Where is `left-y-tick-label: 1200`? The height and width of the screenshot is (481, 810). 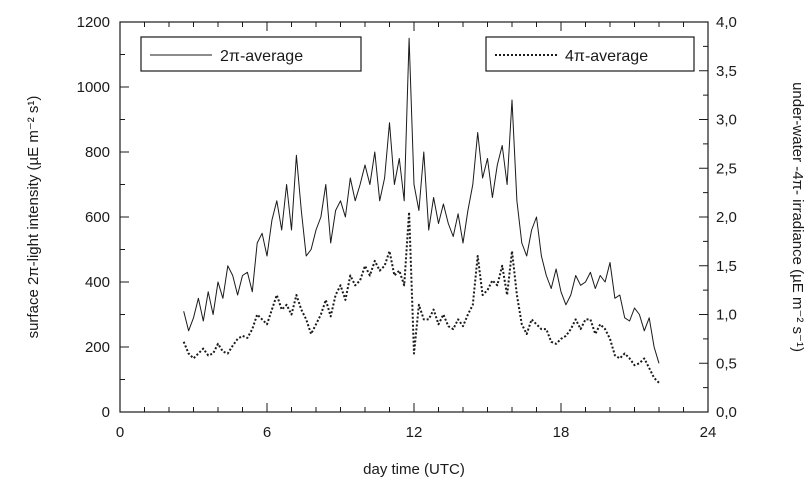 left-y-tick-label: 1200 is located at coordinates (93, 22).